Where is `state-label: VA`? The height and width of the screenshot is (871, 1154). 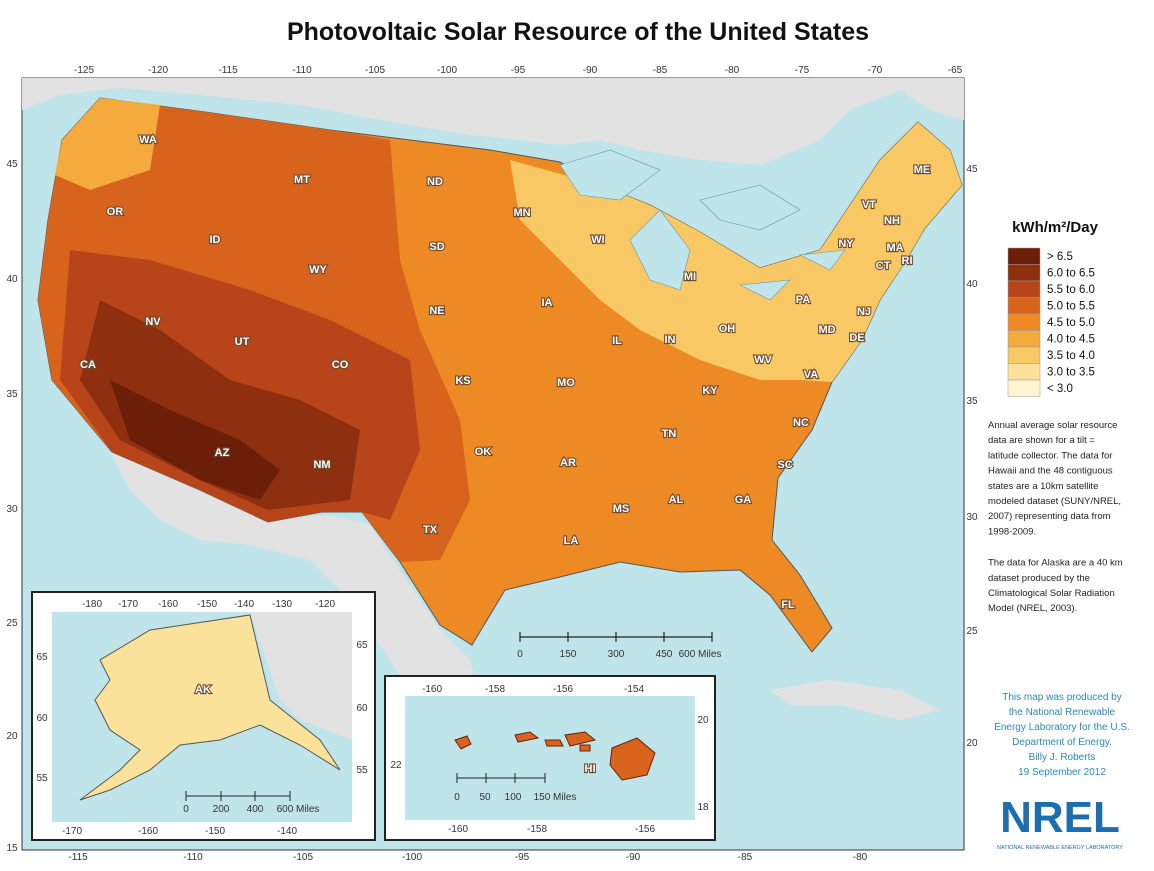 state-label: VA is located at coordinates (811, 375).